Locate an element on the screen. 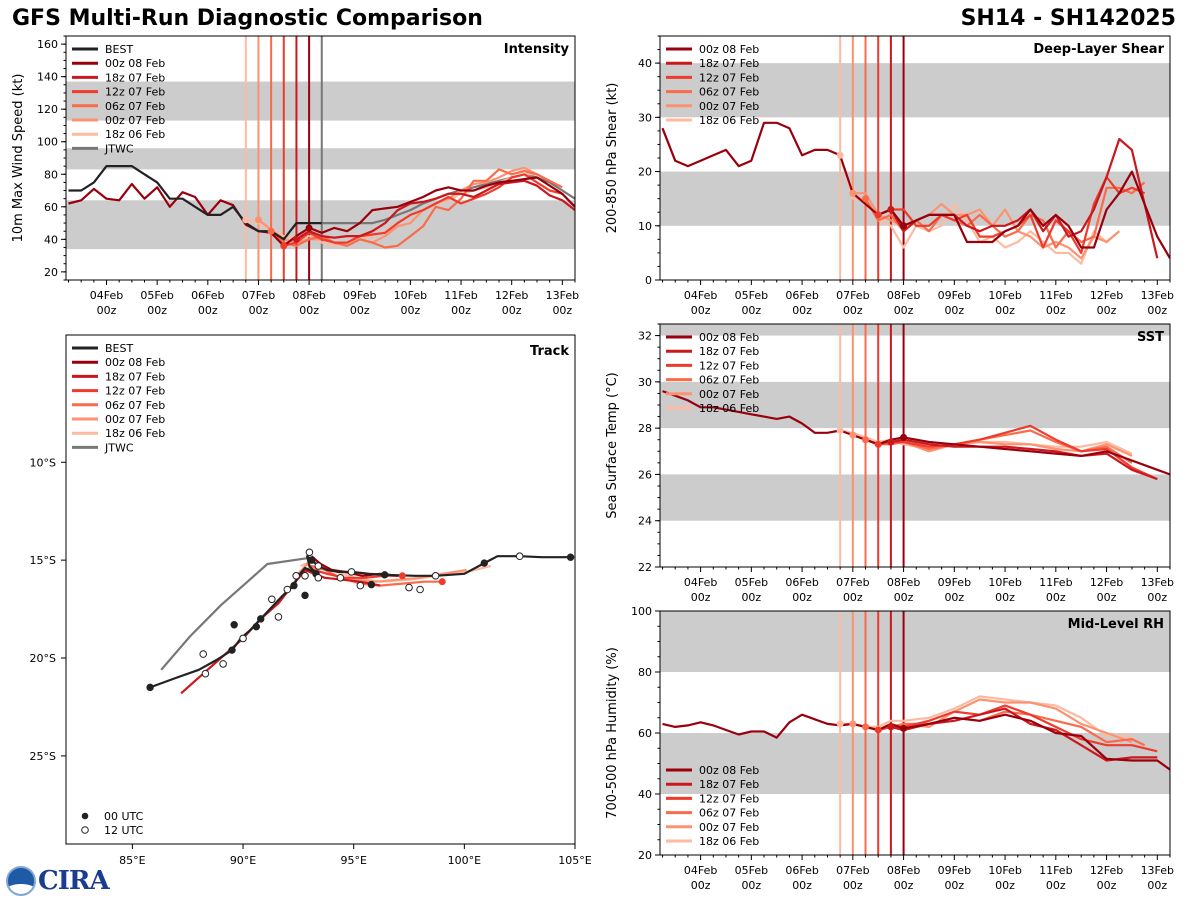 The image size is (1200, 900). storm-id-title: SH14 - SH142025 is located at coordinates (1068, 18).